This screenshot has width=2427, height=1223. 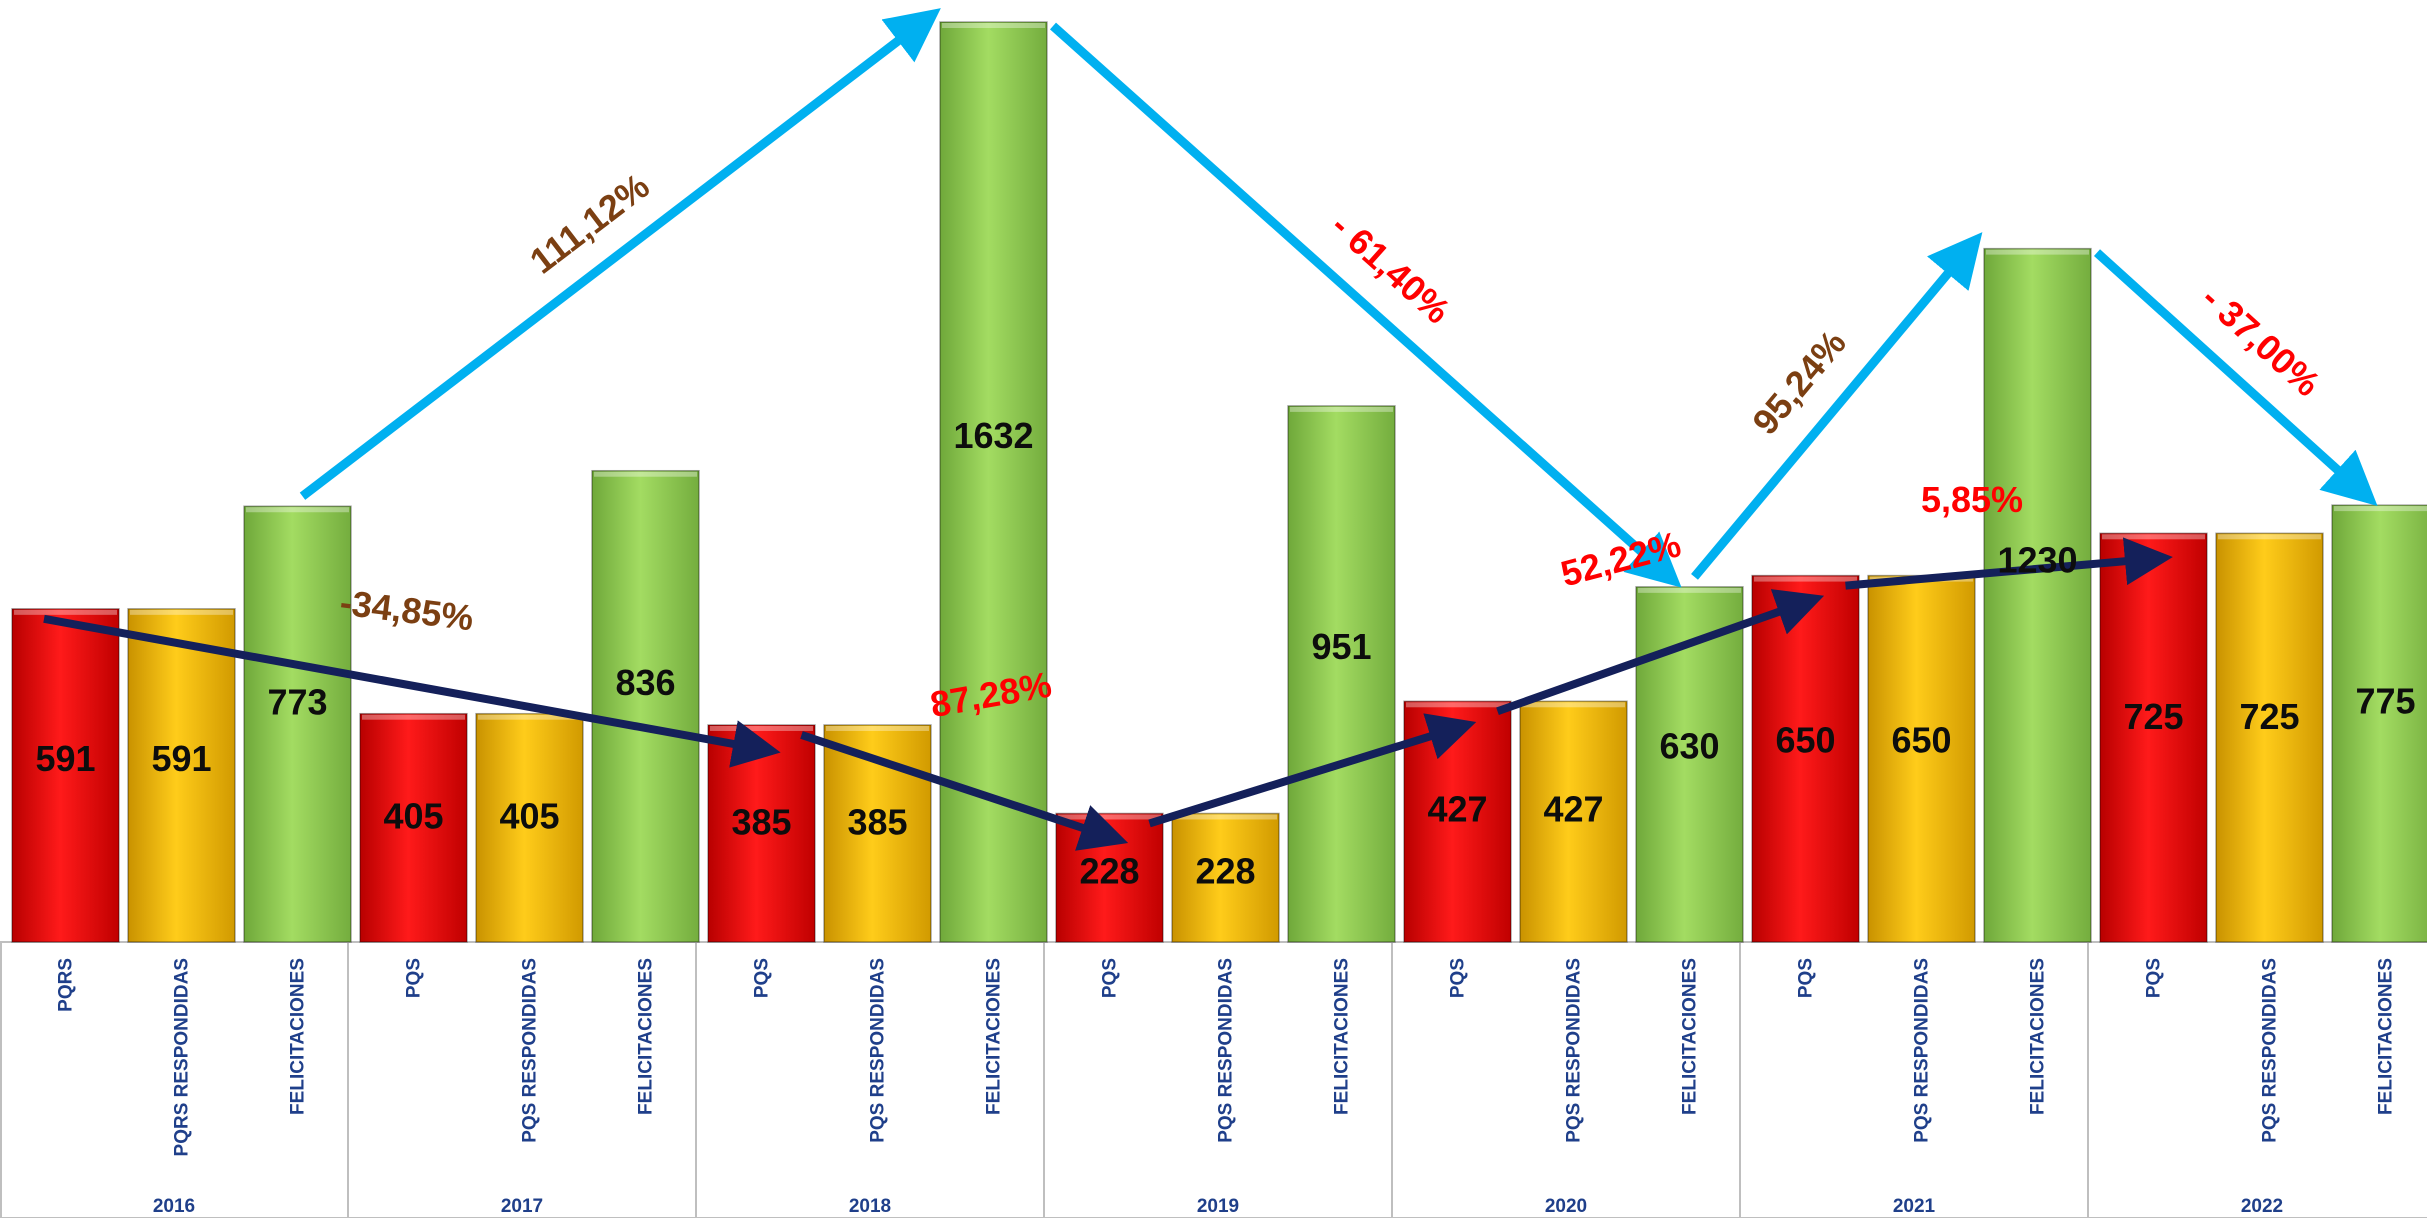 I want to click on bar-value-label: 775, so click(x=2385, y=701).